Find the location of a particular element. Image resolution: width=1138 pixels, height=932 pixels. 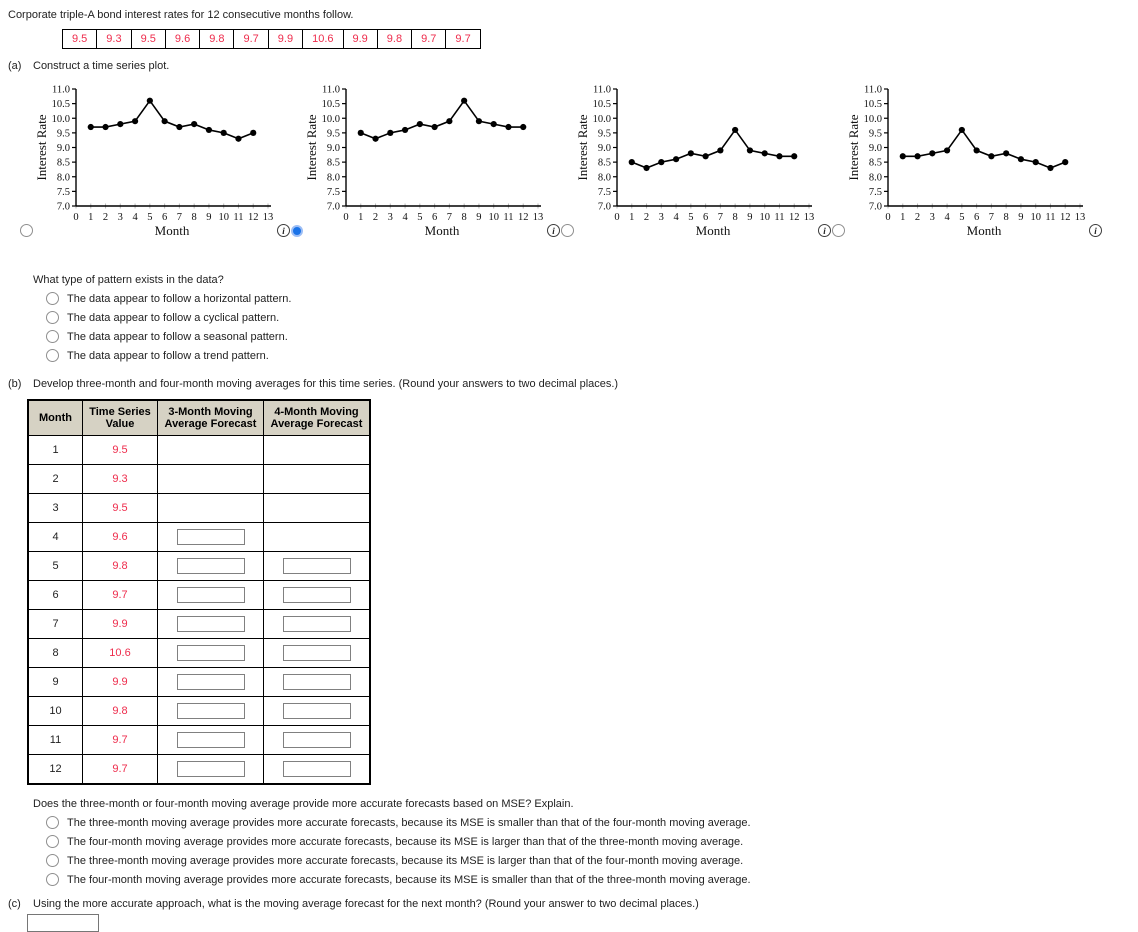

table-row-month-2: 2 9.3 is located at coordinates (199, 479).